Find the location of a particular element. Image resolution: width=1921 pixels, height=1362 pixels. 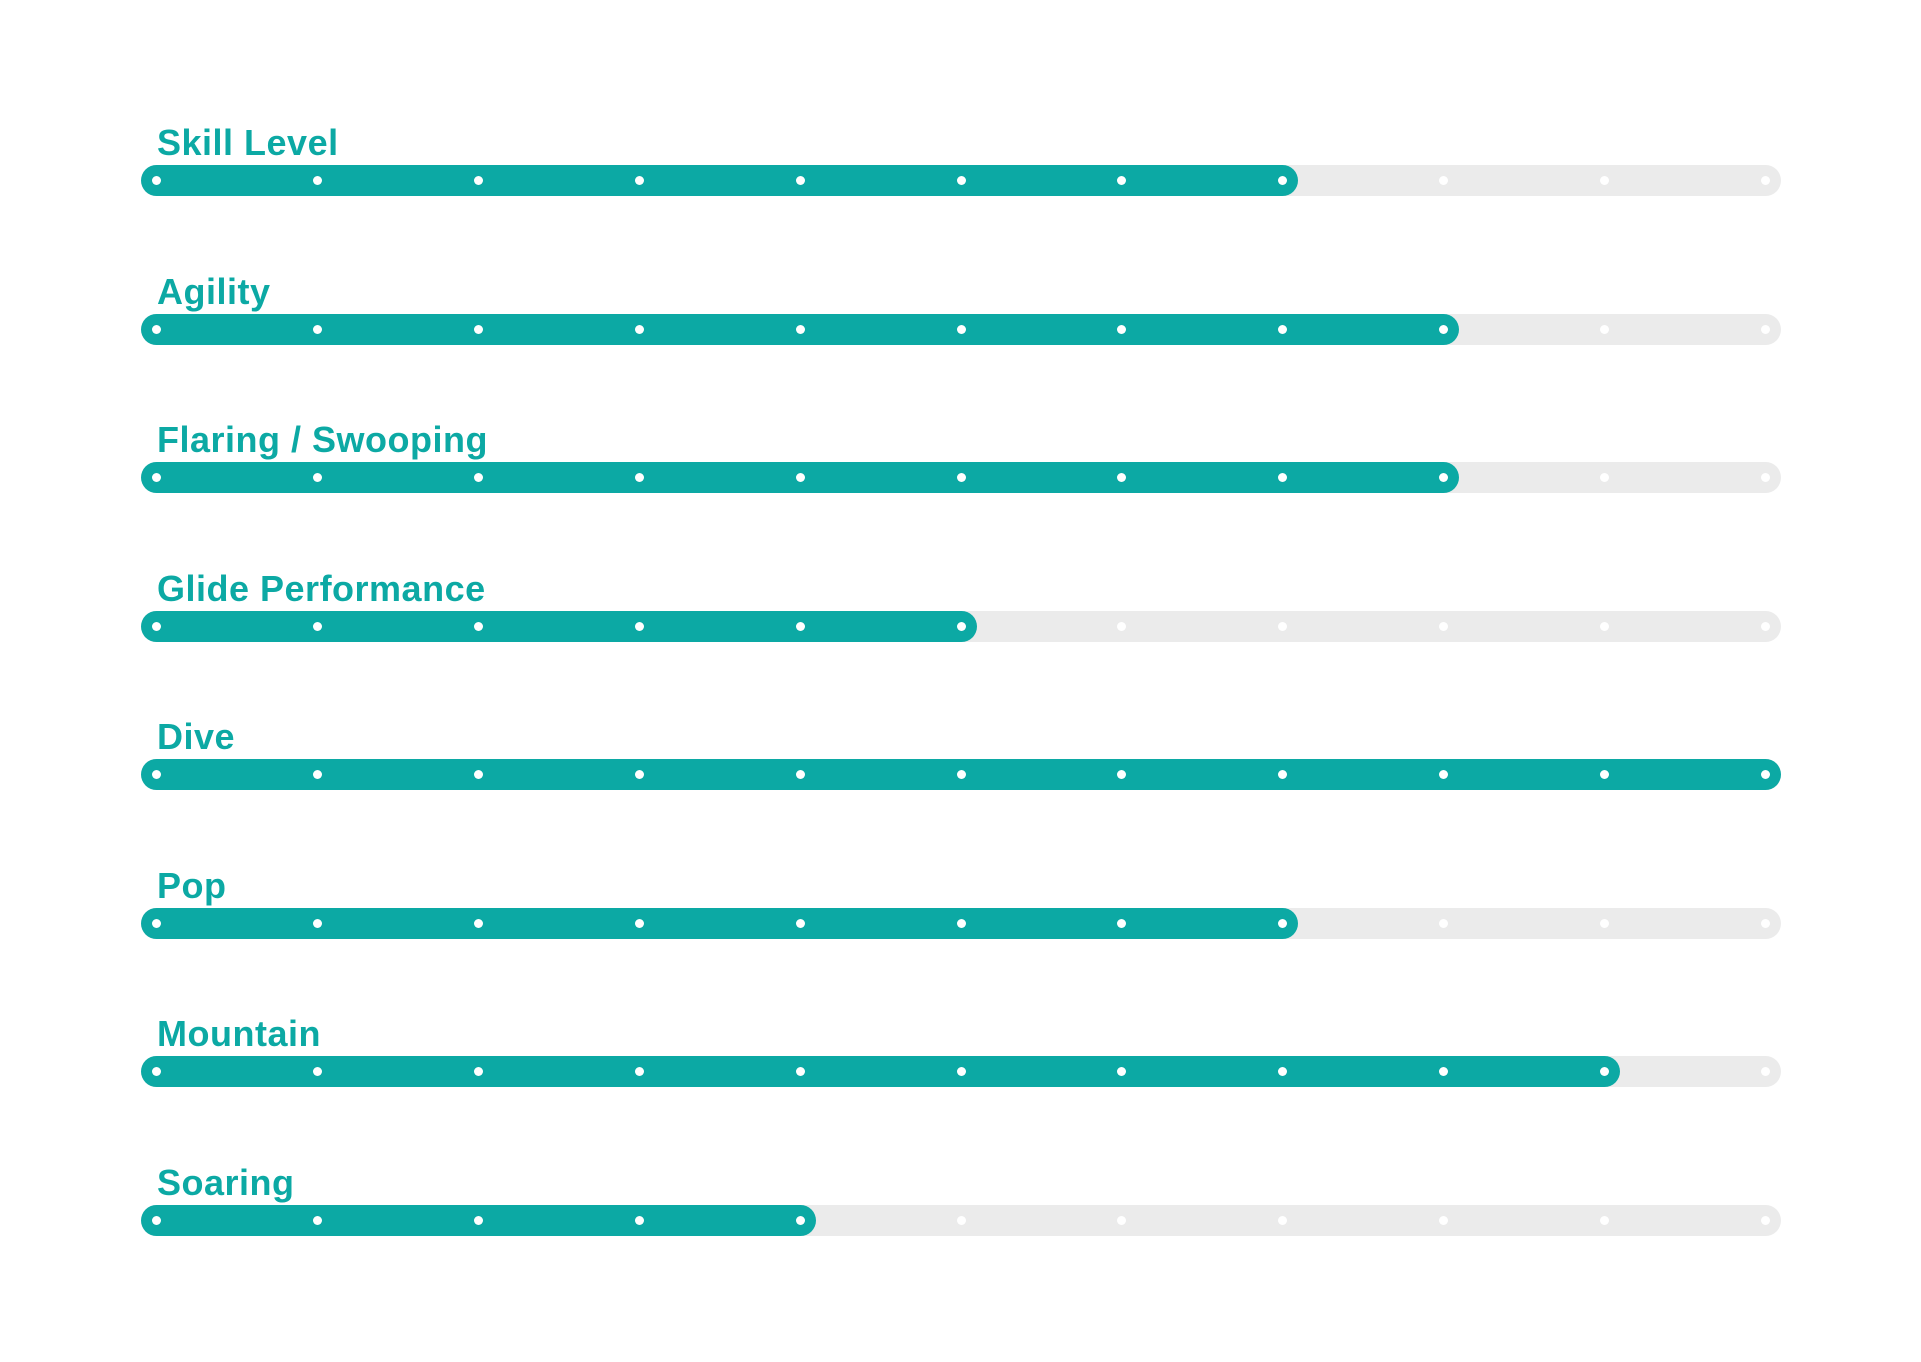

rating-label: Soaring is located at coordinates (226, 1182).